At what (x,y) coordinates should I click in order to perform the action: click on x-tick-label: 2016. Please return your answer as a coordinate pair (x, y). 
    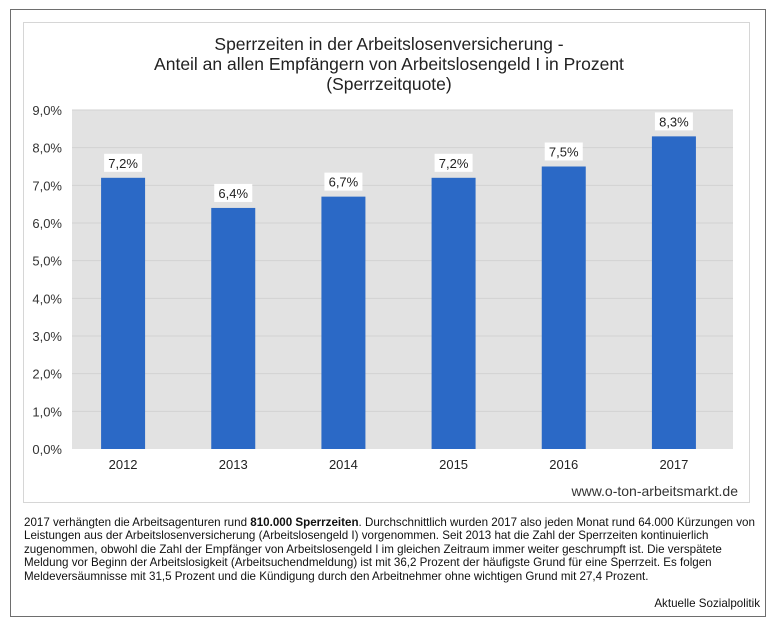
    Looking at the image, I should click on (563, 464).